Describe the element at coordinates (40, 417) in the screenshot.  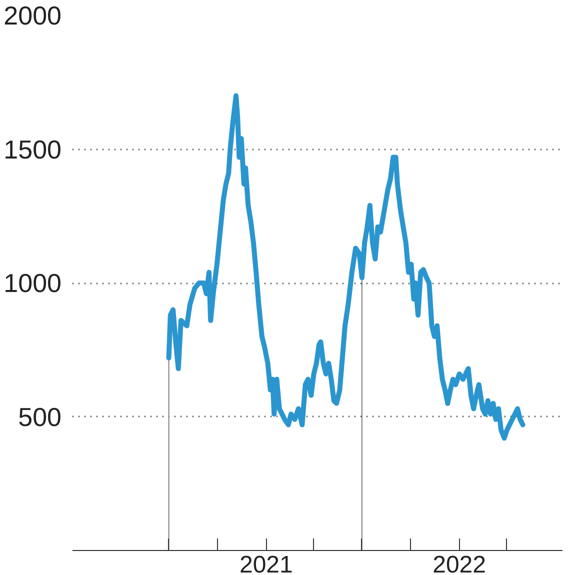
I see `y-tick-label: 500` at that location.